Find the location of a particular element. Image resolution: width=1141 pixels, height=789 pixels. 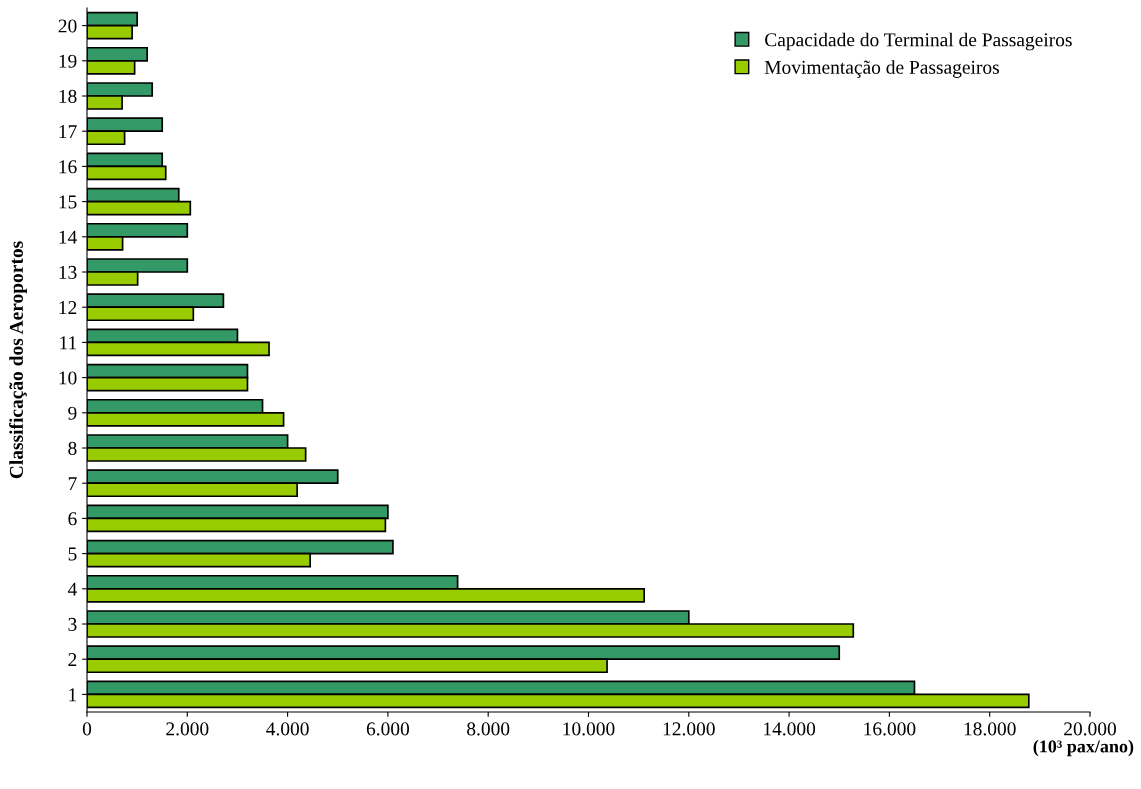

y-tick-label: 16 is located at coordinates (68, 167).